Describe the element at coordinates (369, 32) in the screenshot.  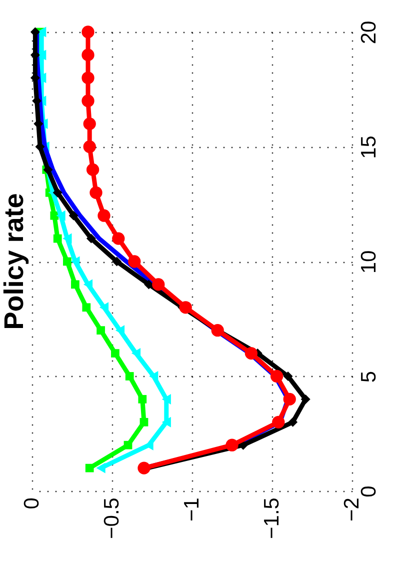
I see `y-tick-label: 20` at that location.